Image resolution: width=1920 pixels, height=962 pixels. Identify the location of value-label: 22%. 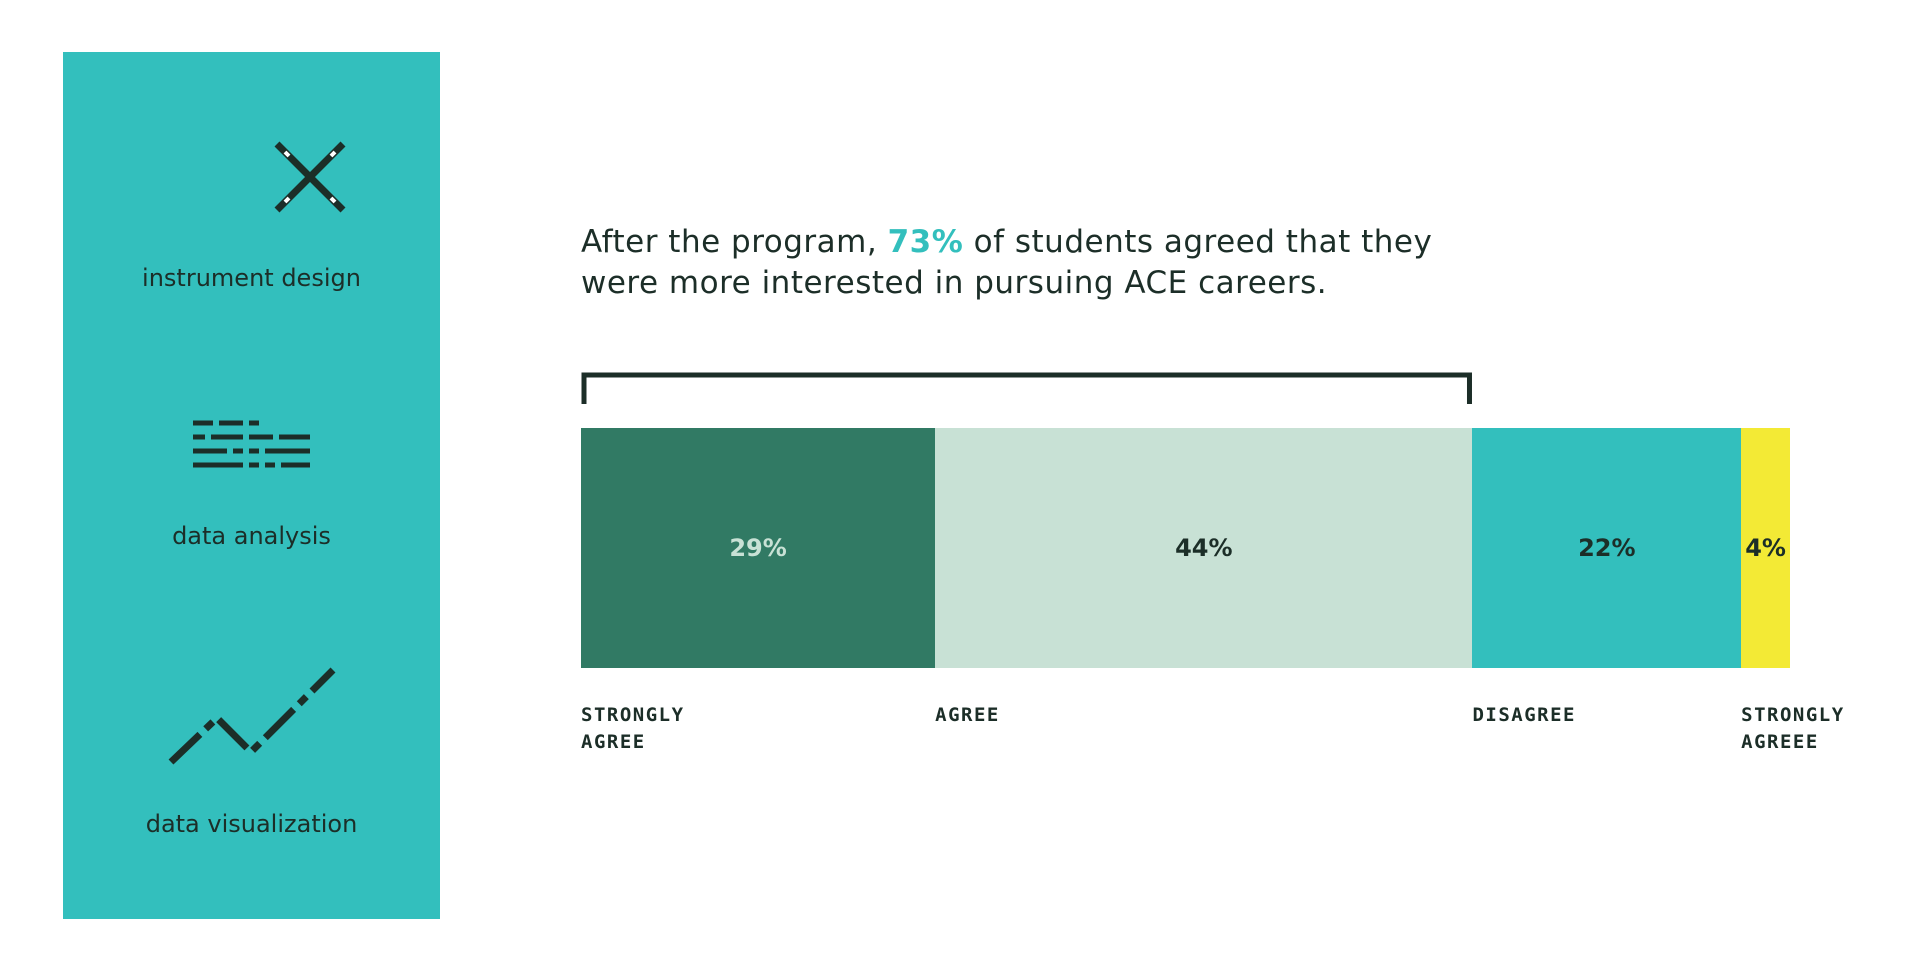
(1607, 548).